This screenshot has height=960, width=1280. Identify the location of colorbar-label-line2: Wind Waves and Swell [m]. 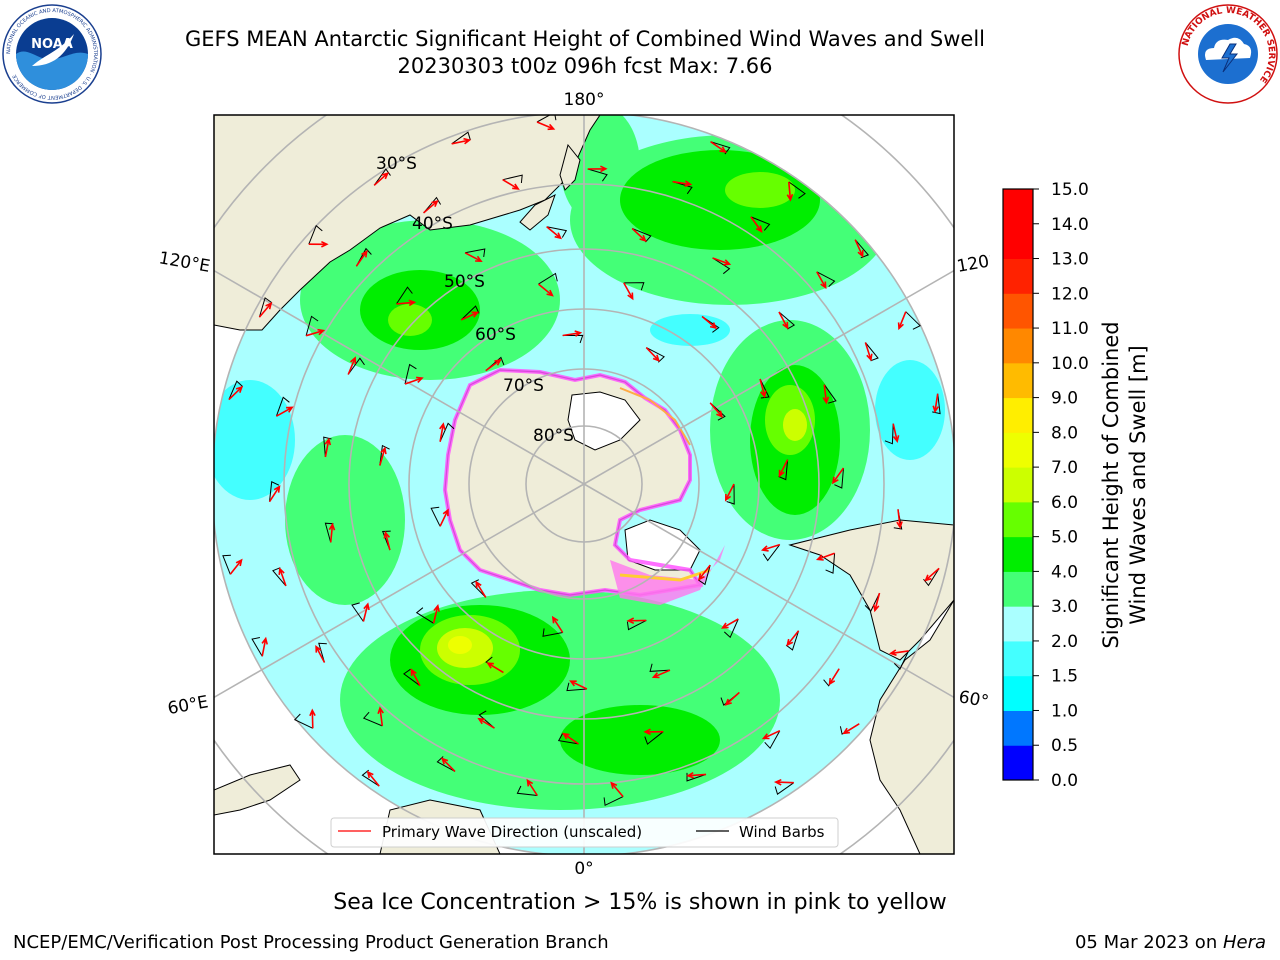
(1138, 485).